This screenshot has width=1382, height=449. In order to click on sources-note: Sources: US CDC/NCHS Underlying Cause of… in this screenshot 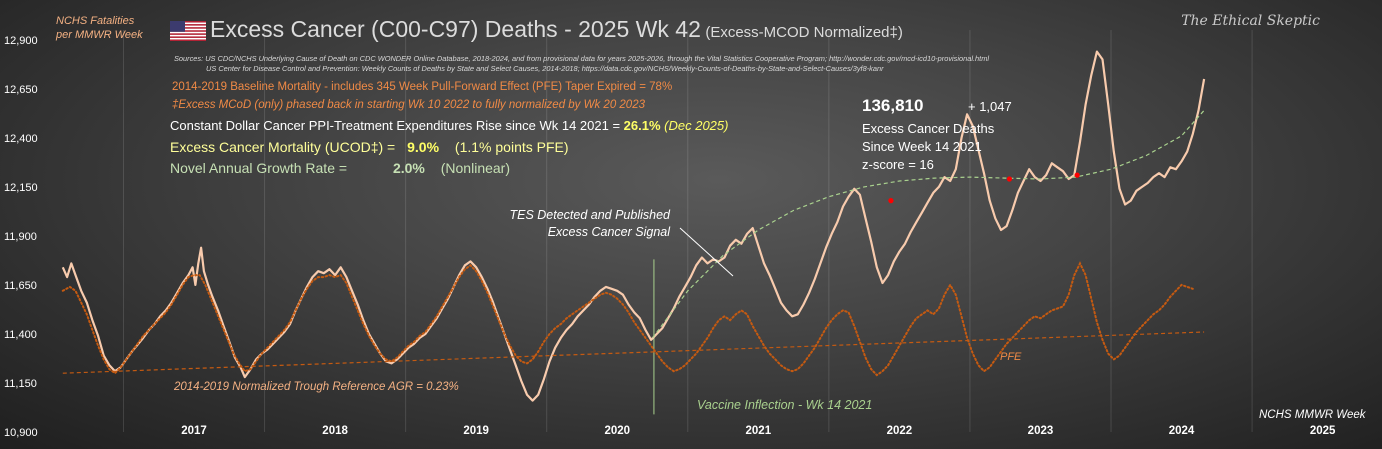, I will do `click(581, 64)`.